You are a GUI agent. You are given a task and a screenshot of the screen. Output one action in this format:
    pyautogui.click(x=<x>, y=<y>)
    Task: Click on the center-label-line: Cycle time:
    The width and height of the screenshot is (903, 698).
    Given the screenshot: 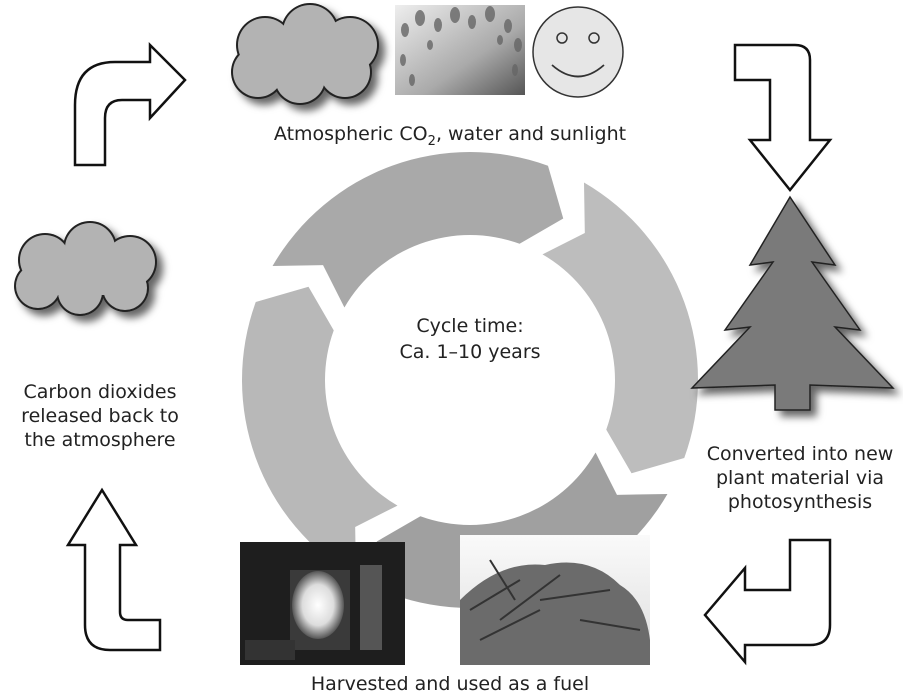 What is the action you would take?
    pyautogui.click(x=469, y=326)
    